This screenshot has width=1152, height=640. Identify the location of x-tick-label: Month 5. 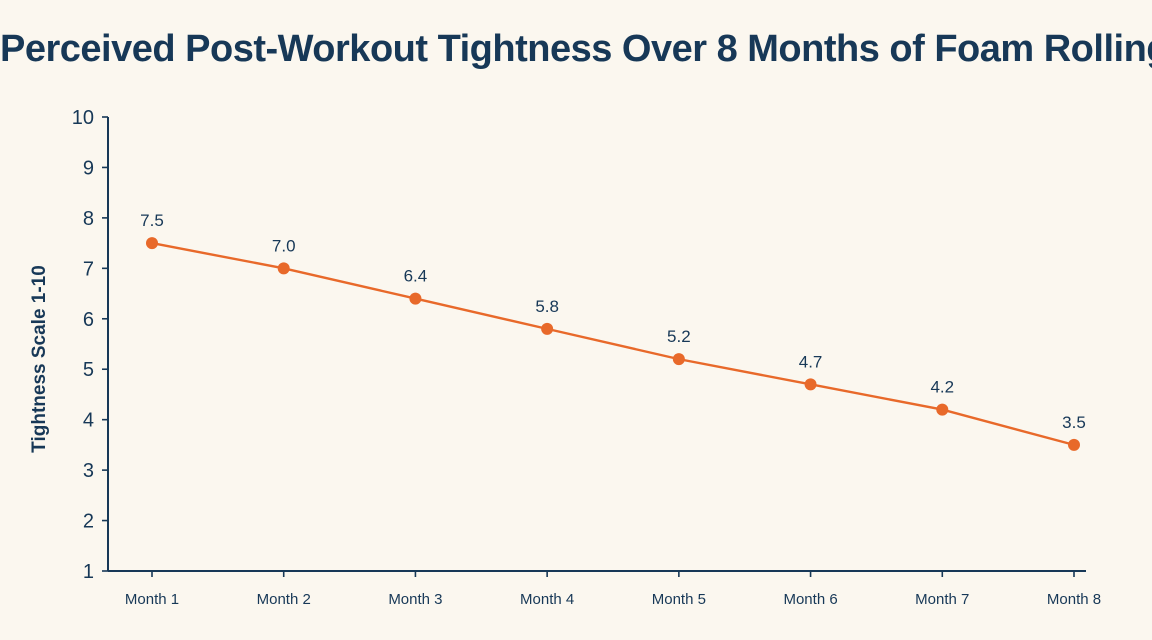
(679, 599).